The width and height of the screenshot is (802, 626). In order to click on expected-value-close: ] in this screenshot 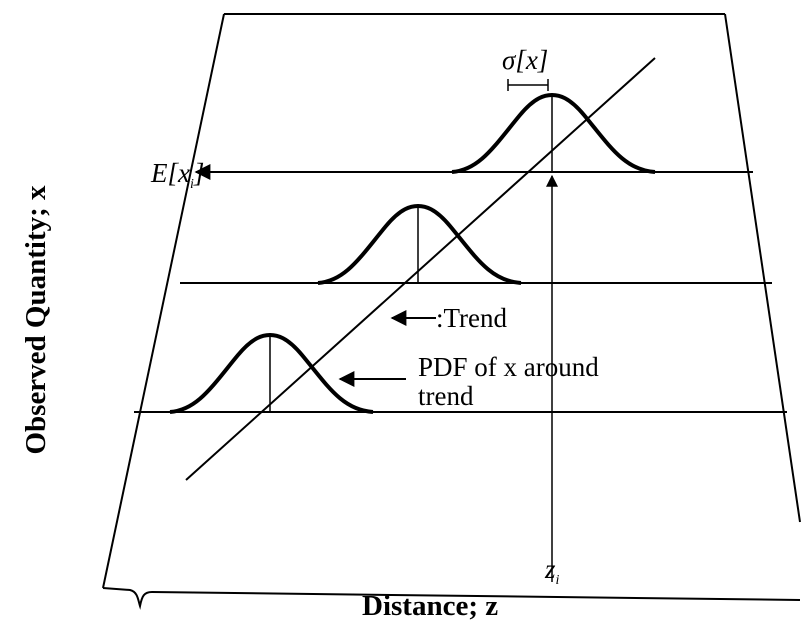, I will do `click(199, 173)`.